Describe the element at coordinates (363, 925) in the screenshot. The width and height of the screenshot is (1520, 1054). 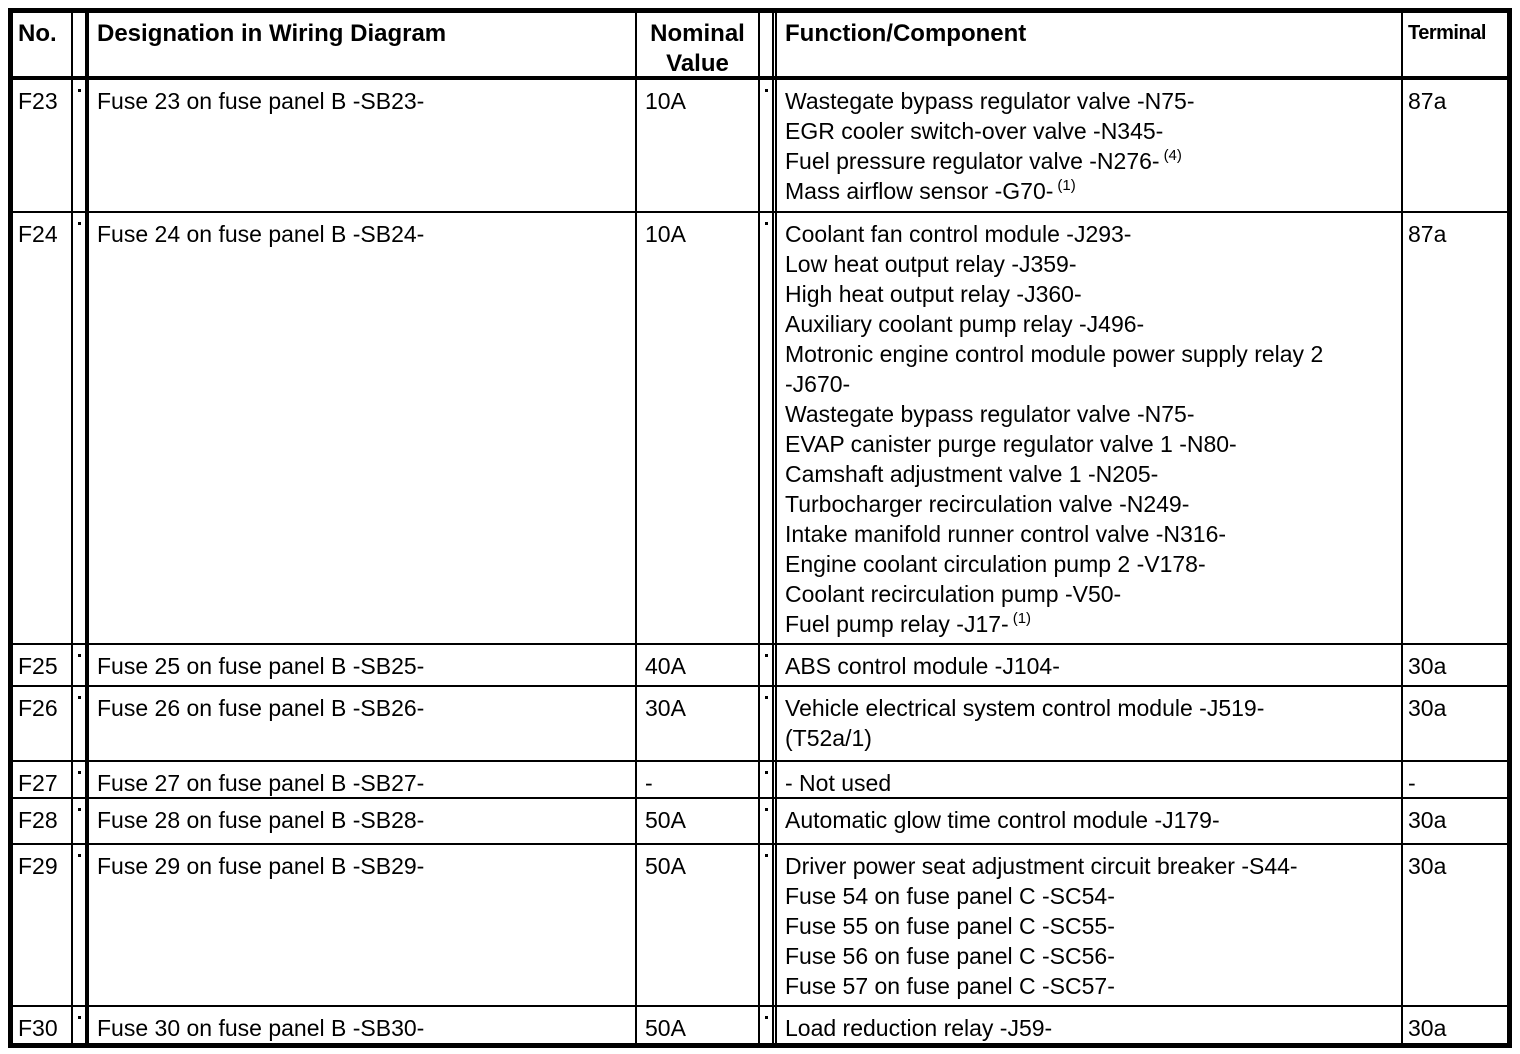
I see `fuse-designation: Fuse 29 on fuse panel B -SB29-` at that location.